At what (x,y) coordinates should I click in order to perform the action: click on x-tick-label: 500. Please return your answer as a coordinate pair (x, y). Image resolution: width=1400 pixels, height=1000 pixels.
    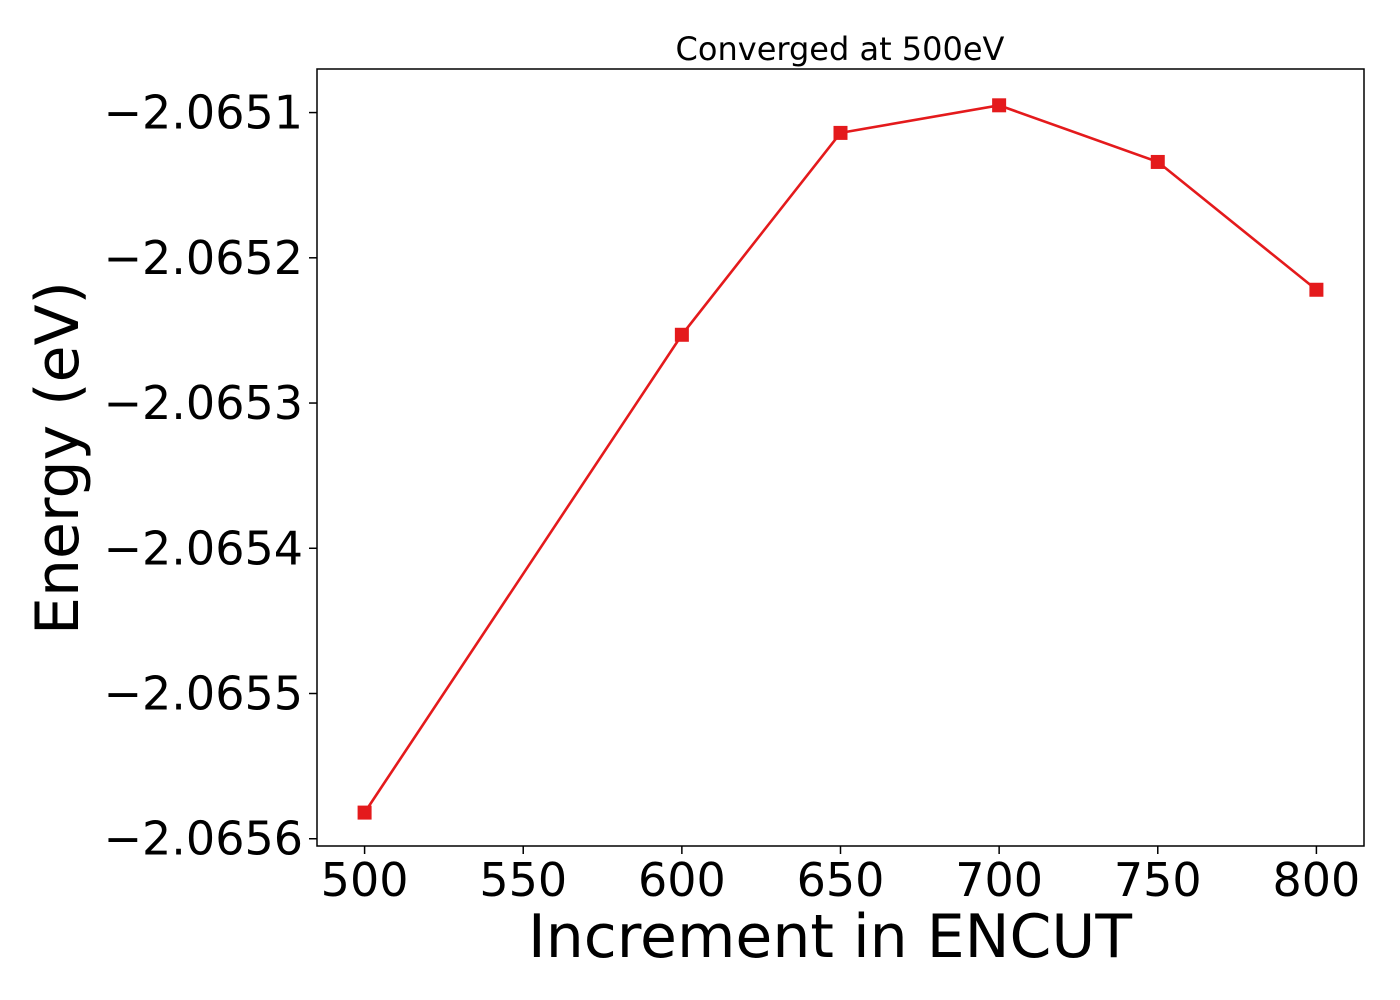
    Looking at the image, I should click on (365, 880).